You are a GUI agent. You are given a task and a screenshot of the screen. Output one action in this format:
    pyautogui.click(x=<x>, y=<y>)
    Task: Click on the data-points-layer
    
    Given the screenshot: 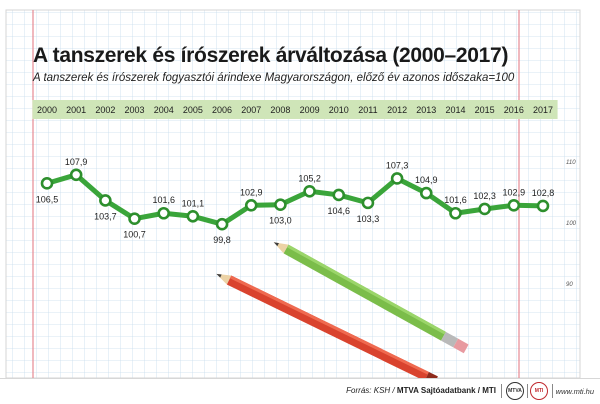 What is the action you would take?
    pyautogui.click(x=295, y=199)
    